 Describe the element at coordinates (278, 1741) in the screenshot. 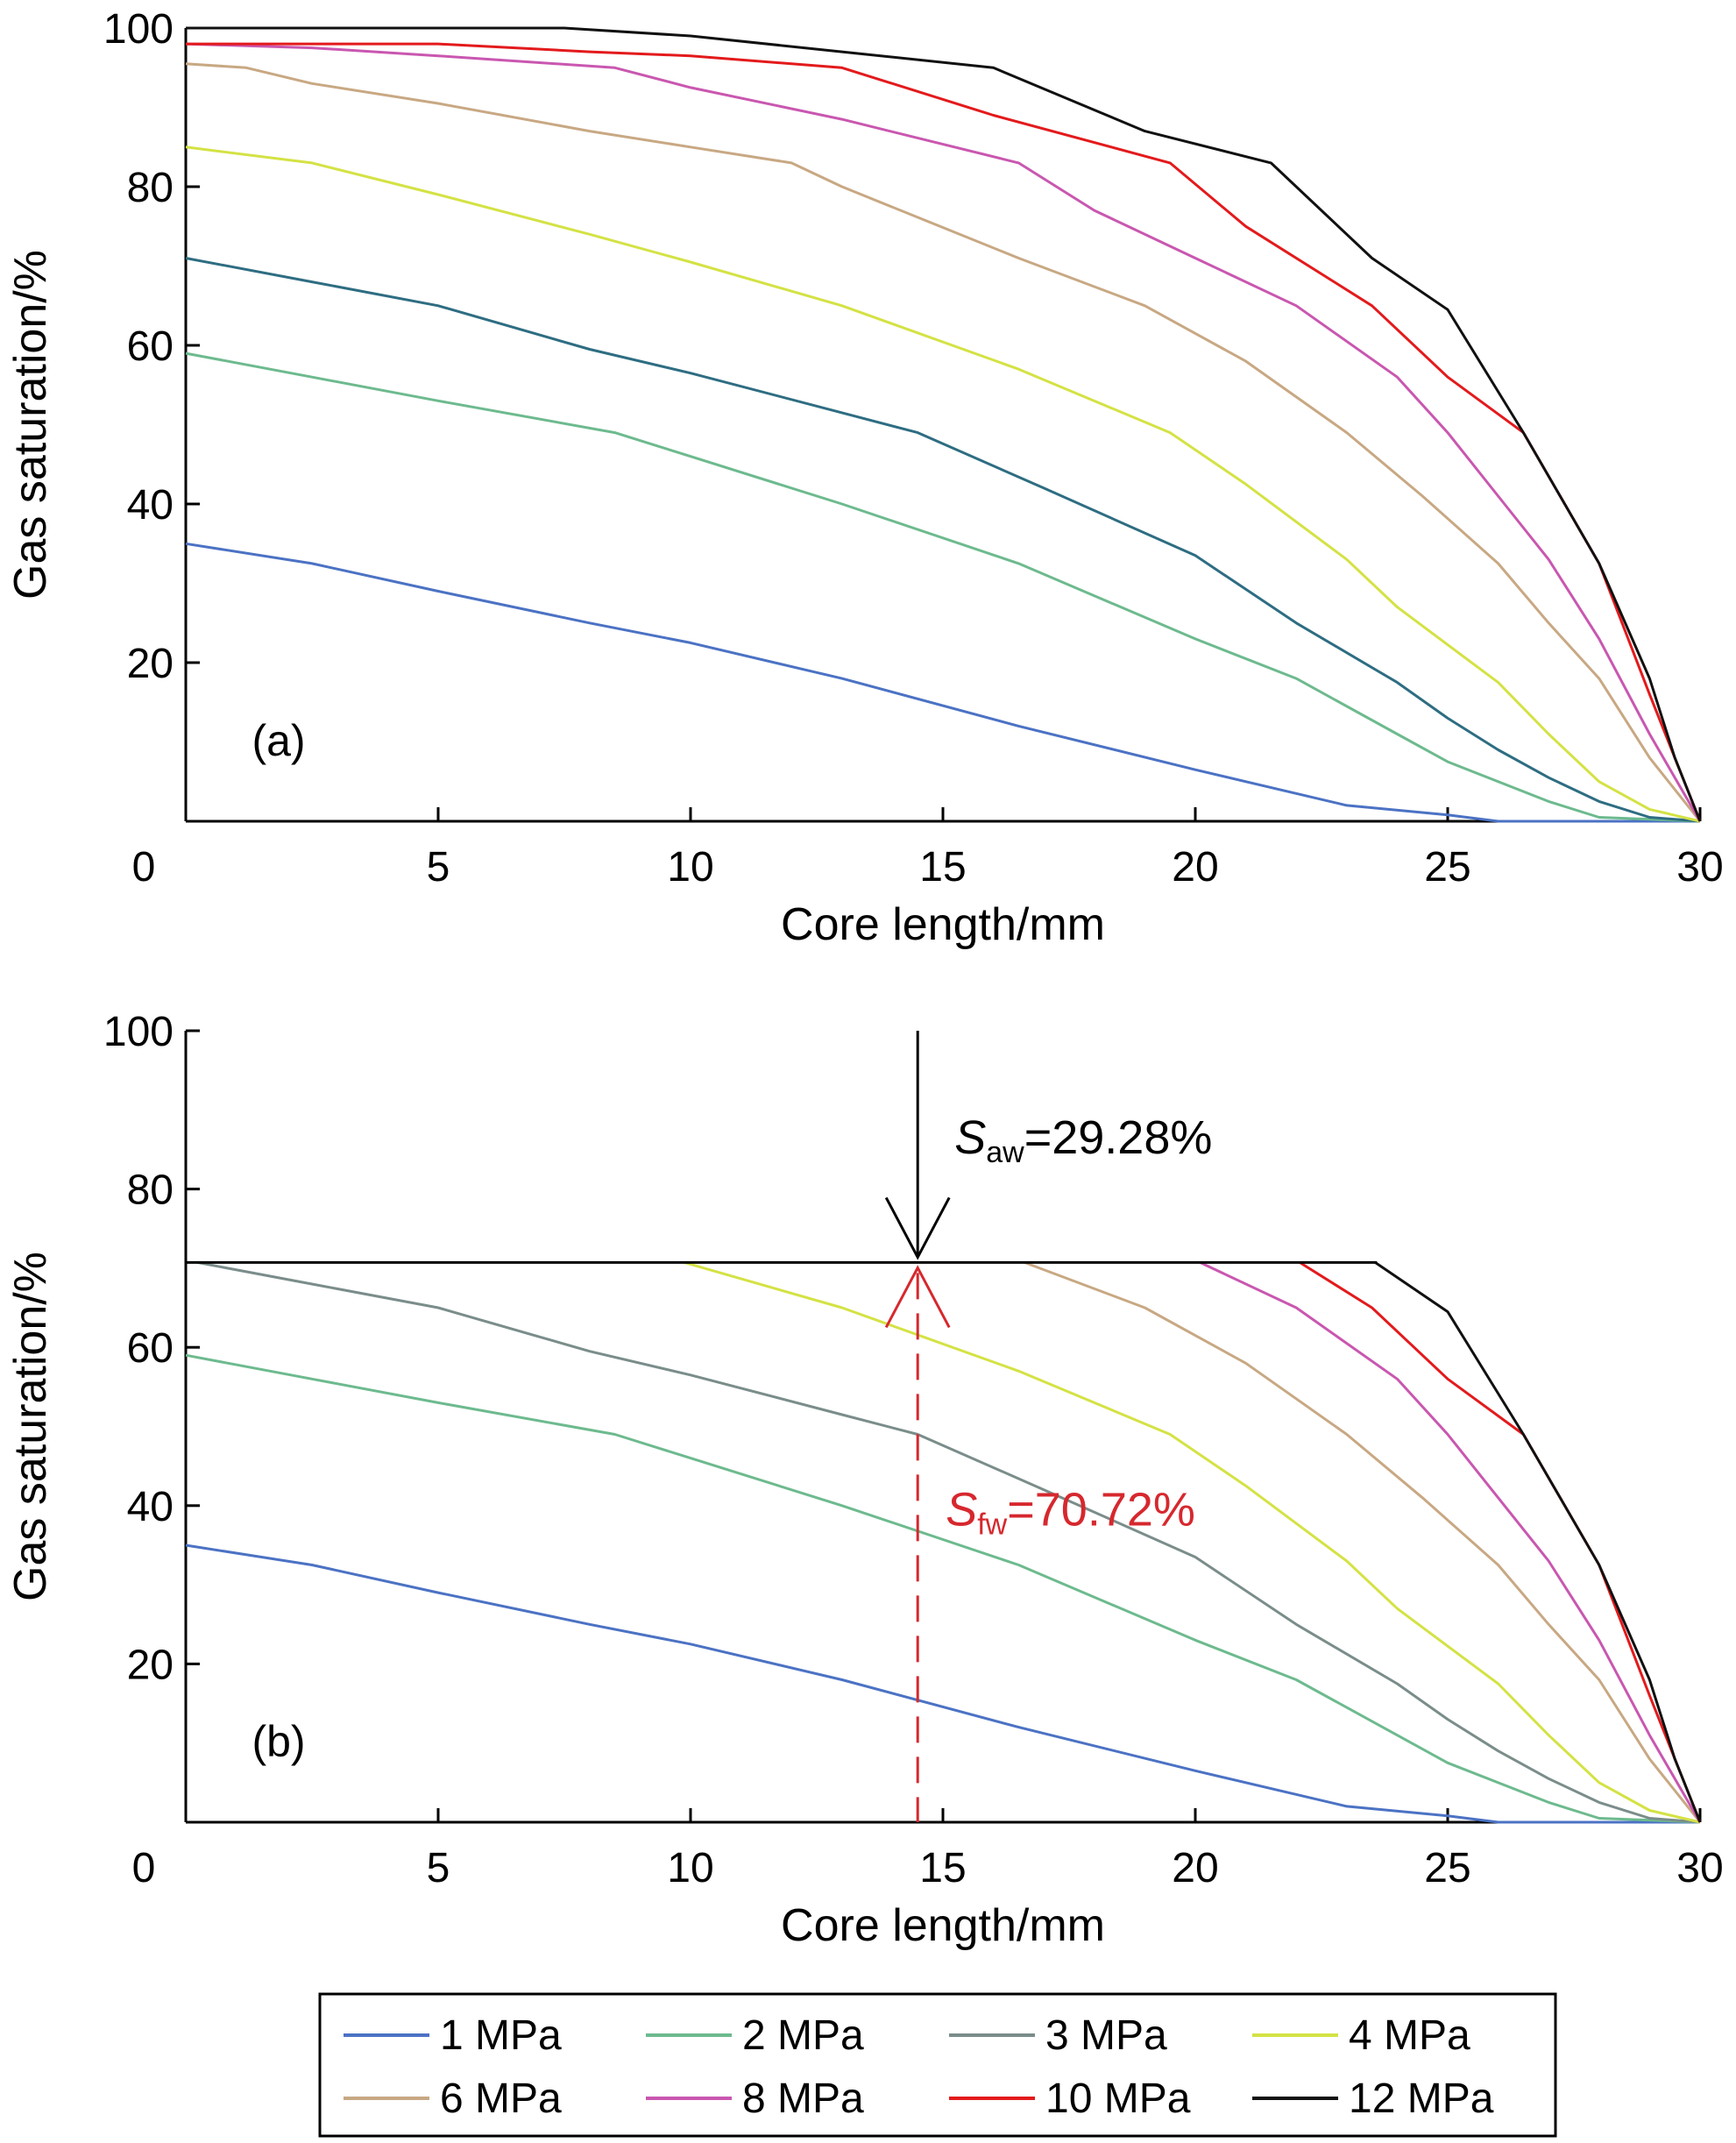

I see `panel-label: (b)` at that location.